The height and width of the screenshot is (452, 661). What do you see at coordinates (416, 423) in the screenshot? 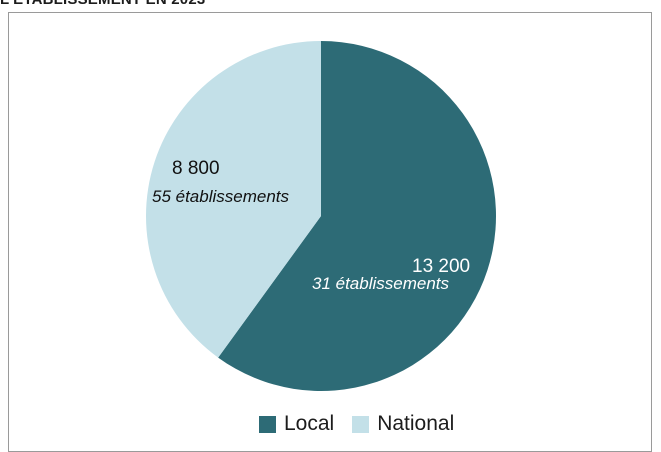
I see `legend-label-national: National` at bounding box center [416, 423].